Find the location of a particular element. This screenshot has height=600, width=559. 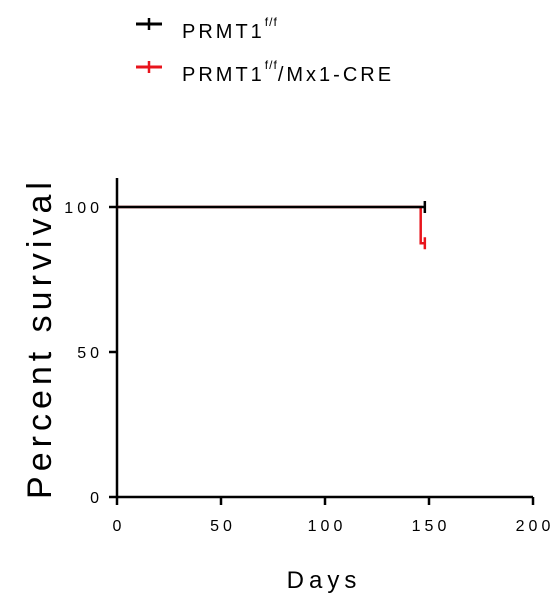

legend-label: PRMT1f/f is located at coordinates (230, 29).